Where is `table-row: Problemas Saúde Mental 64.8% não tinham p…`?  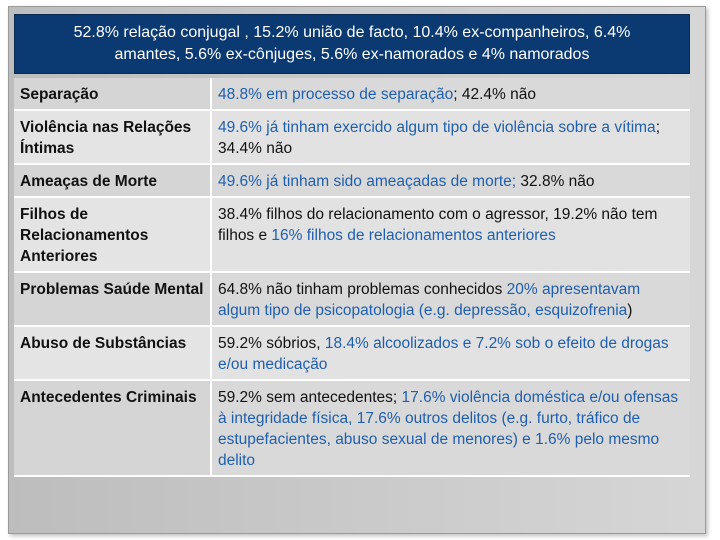 table-row: Problemas Saúde Mental 64.8% não tinham p… is located at coordinates (352, 299).